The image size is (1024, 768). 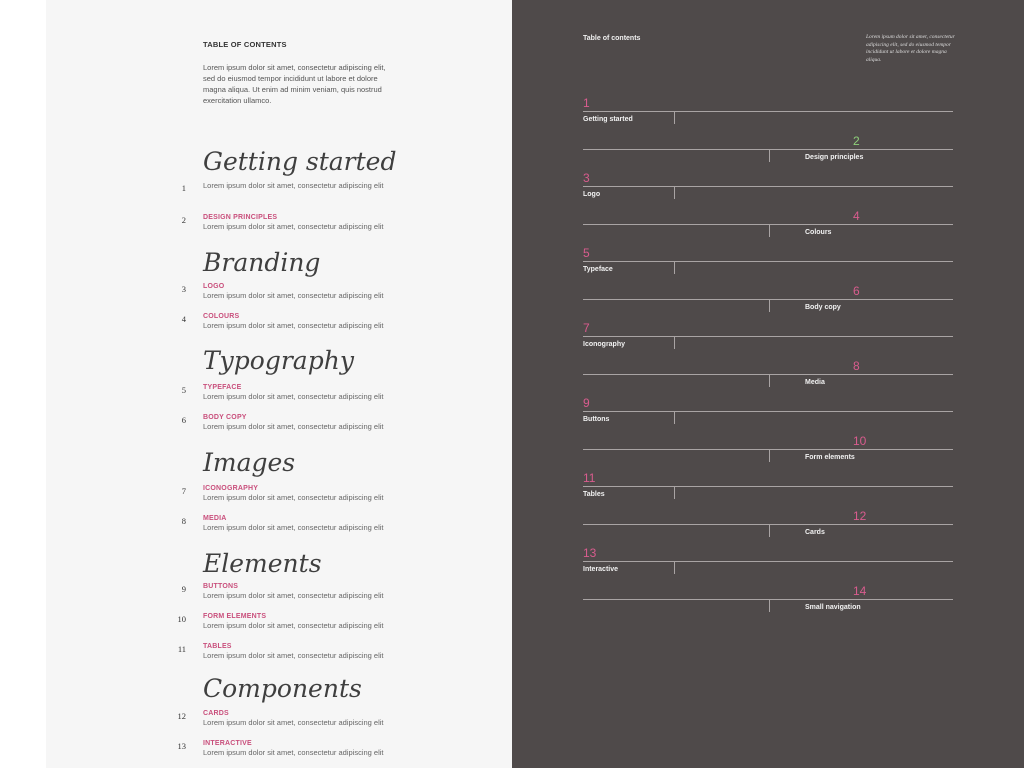 What do you see at coordinates (586, 253) in the screenshot?
I see `row-number: 5` at bounding box center [586, 253].